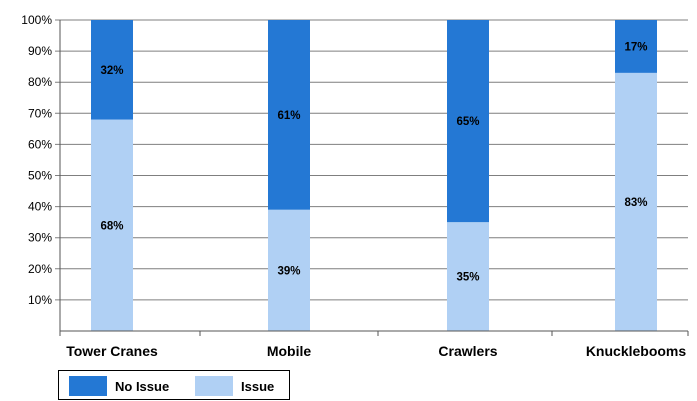 Image resolution: width=697 pixels, height=401 pixels. What do you see at coordinates (467, 351) in the screenshot?
I see `x-tick-label: Crawlers` at bounding box center [467, 351].